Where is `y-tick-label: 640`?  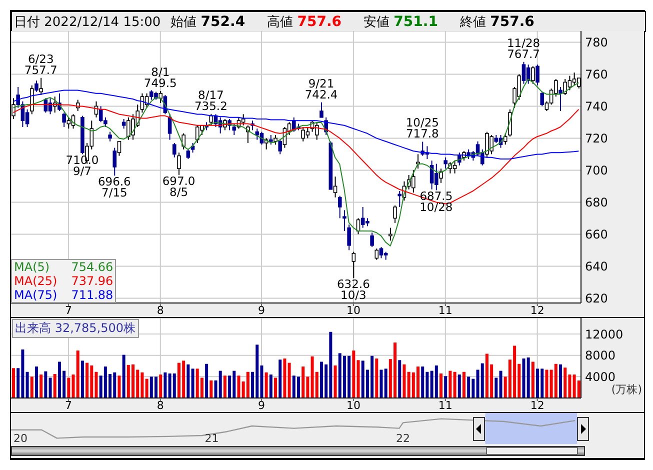
y-tick-label: 640 is located at coordinates (596, 266).